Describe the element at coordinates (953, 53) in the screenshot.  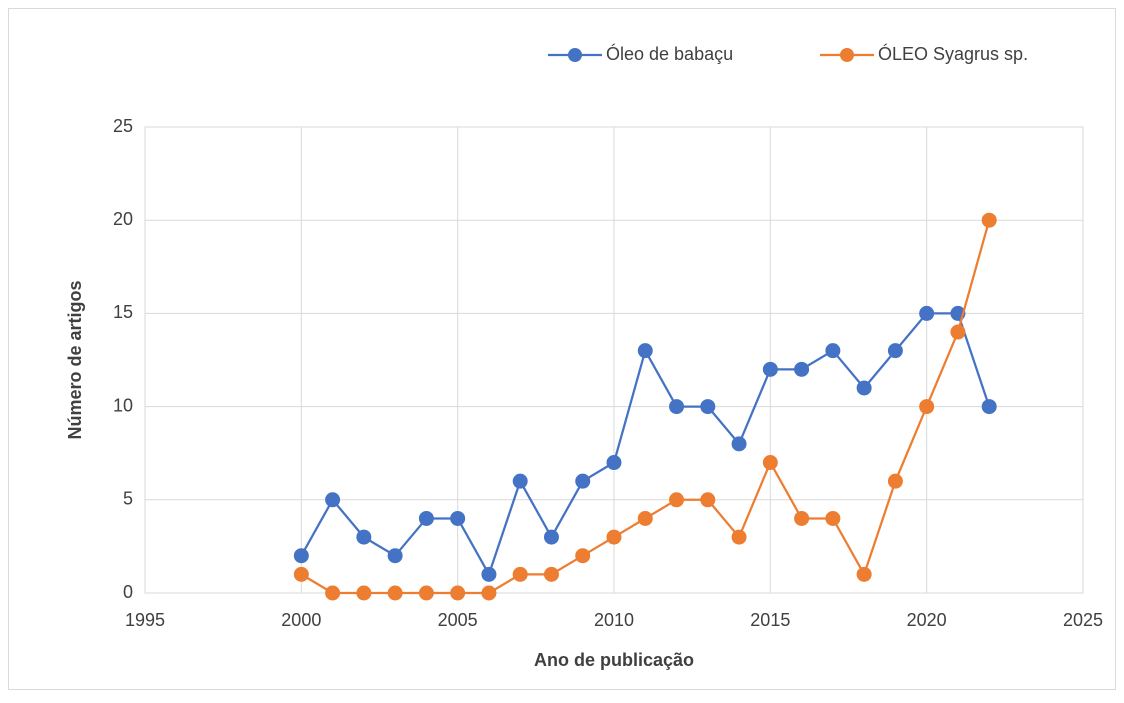
I see `legend-label: ÓLEO Syagrus sp.` at that location.